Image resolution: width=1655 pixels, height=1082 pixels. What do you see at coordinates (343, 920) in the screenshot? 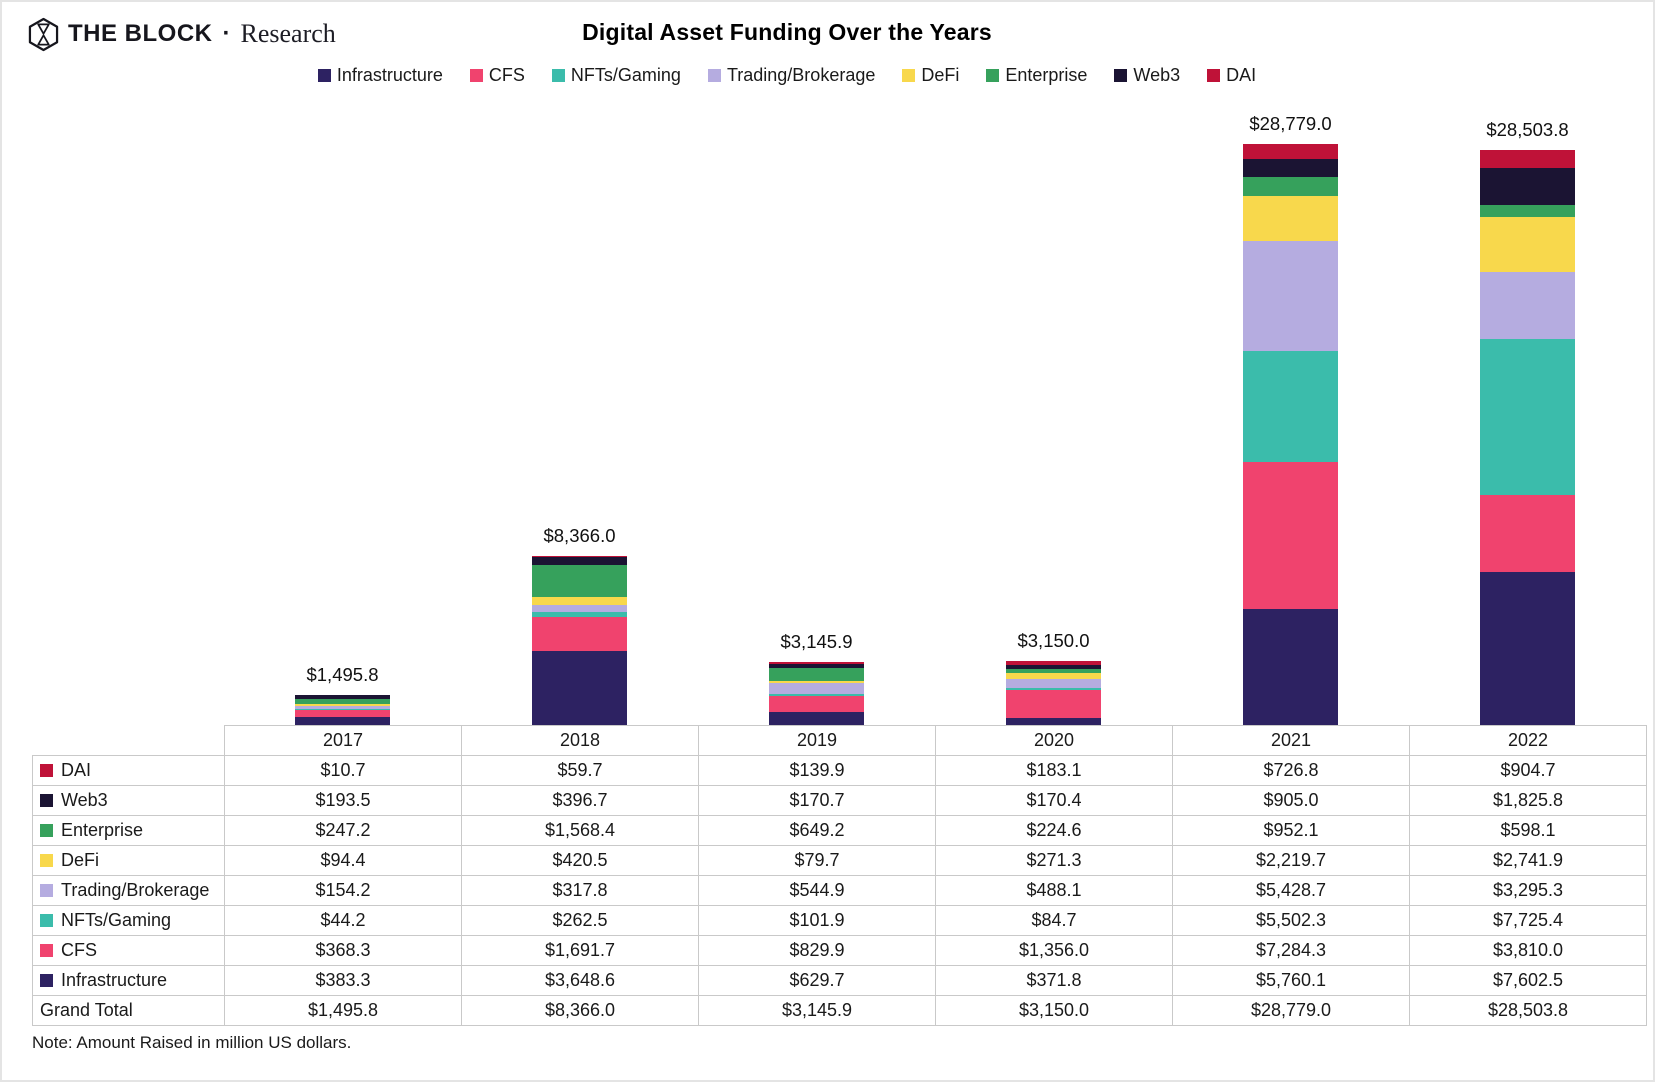
I see `cell-nfts-gaming-2017: $44.2` at bounding box center [343, 920].